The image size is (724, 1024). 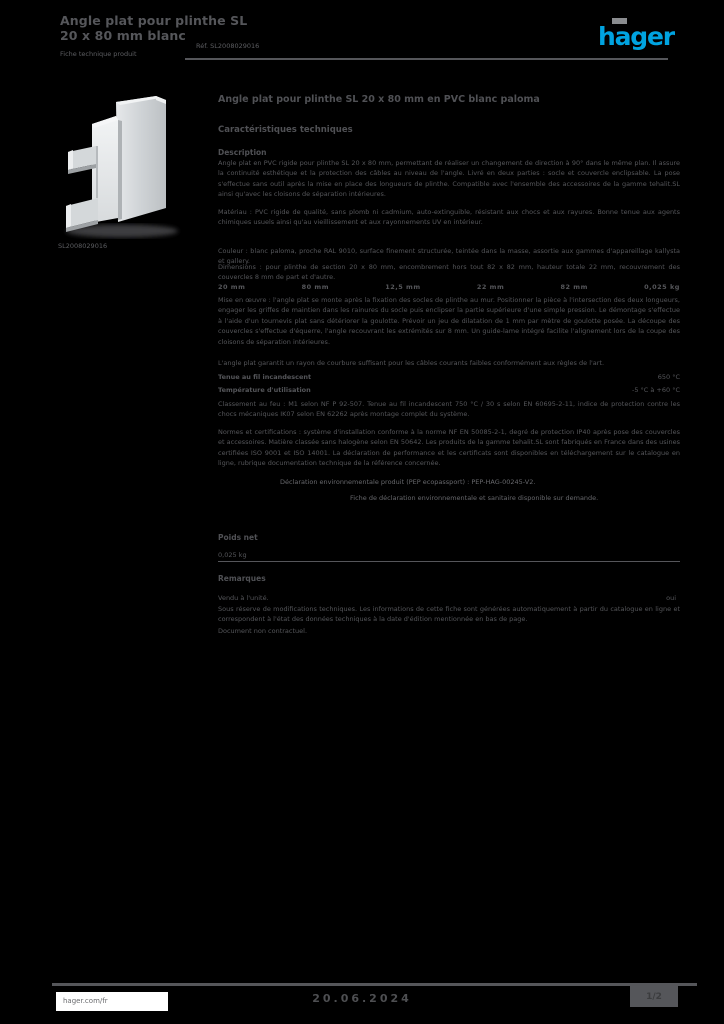 I want to click on weight-divider, so click(x=449, y=561).